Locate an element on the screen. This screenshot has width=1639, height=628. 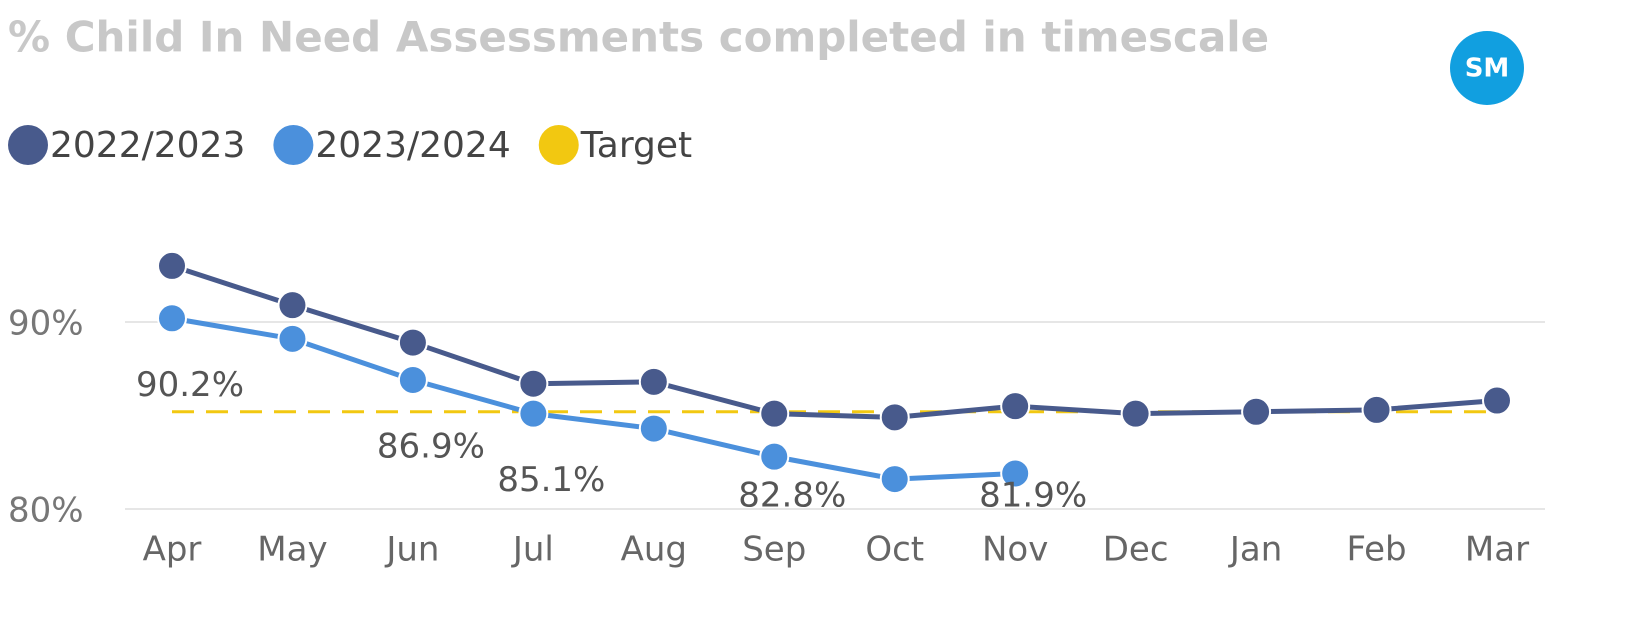
data-label: 90.2% is located at coordinates (190, 385).